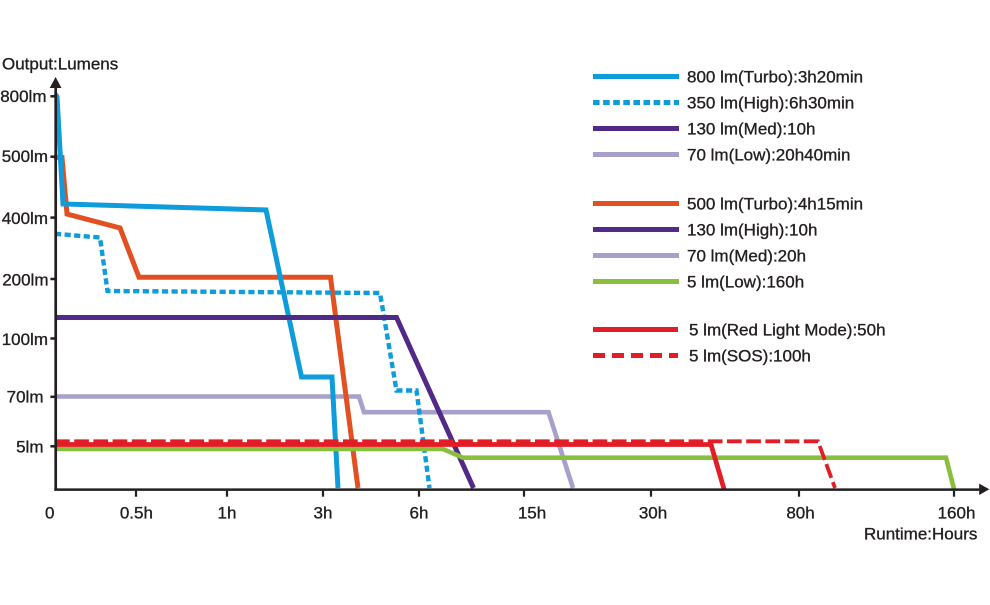  I want to click on svg-text: 350 lm(High):6h30min, so click(770, 103).